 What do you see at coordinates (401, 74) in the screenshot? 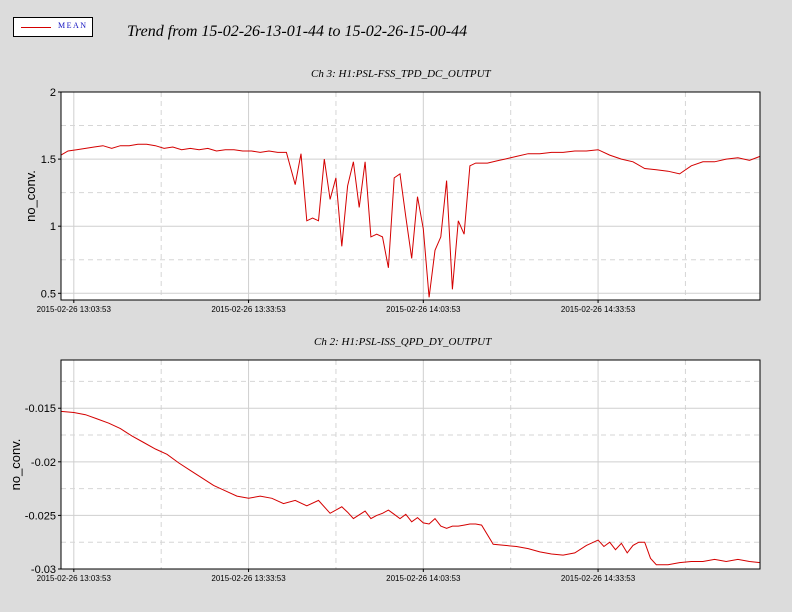
I see `chart-1-title: Ch 3: H1:PSL-FSS_TPD_DC_OUTPUT` at bounding box center [401, 74].